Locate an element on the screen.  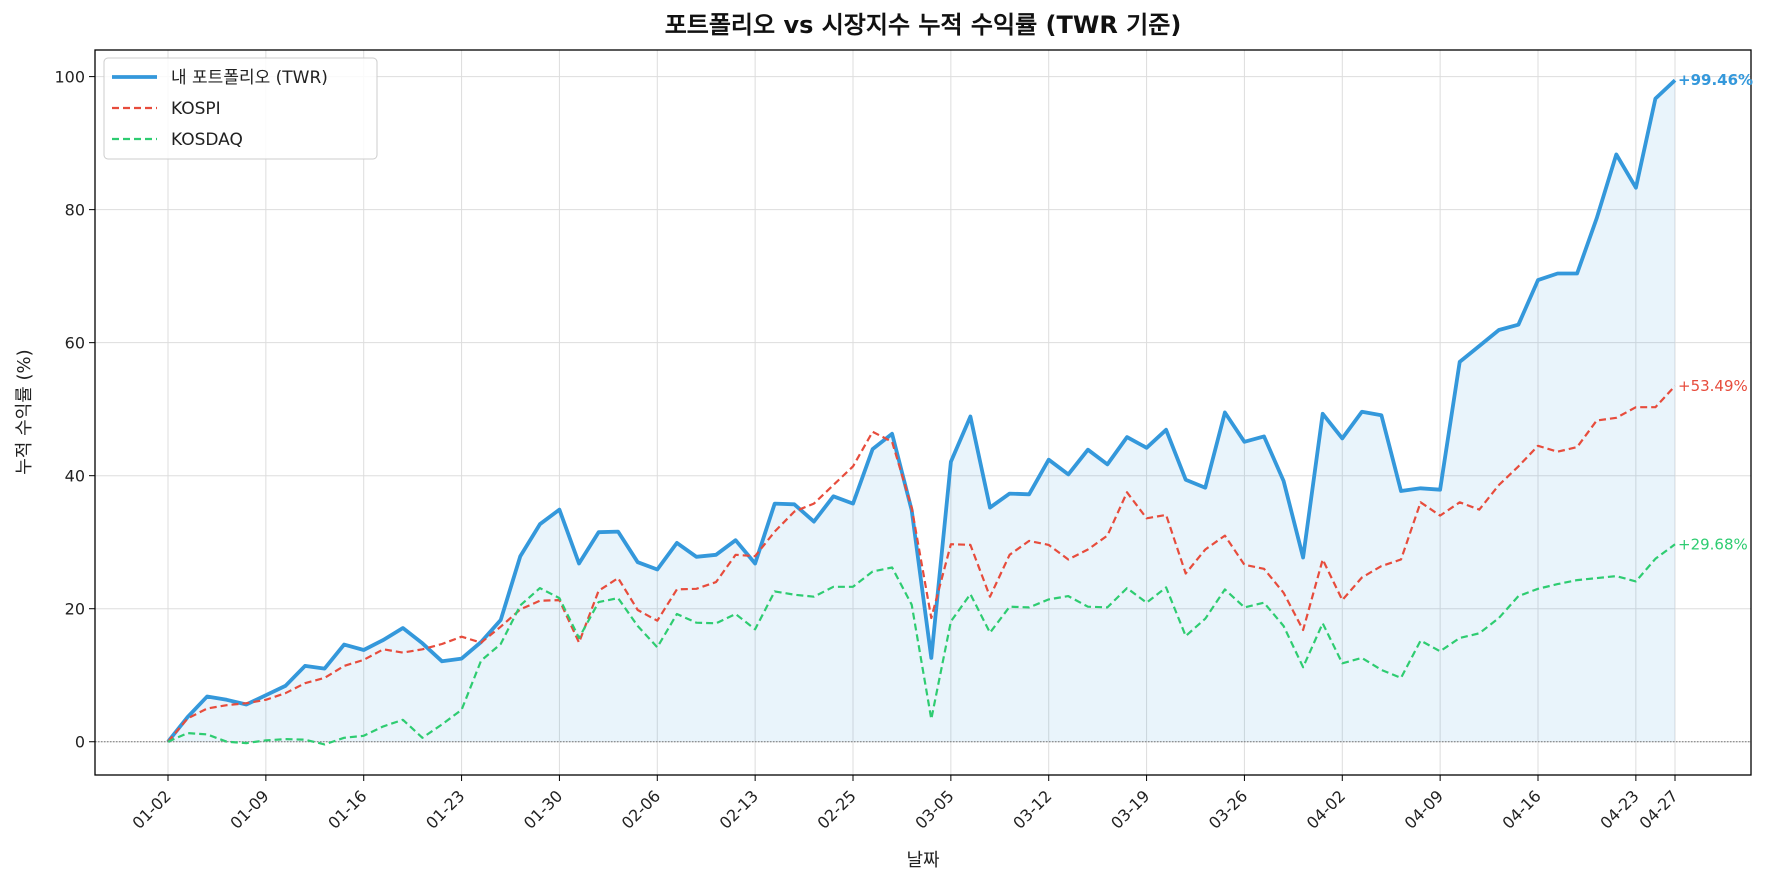
y-tick-label: 0 is located at coordinates (80, 742).